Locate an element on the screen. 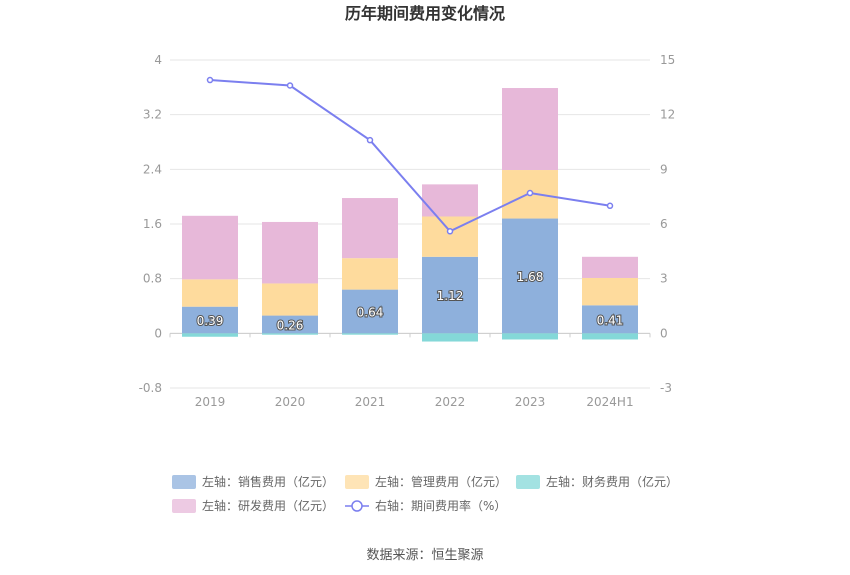 The width and height of the screenshot is (850, 575). left-tick-label: 1.6 is located at coordinates (152, 224).